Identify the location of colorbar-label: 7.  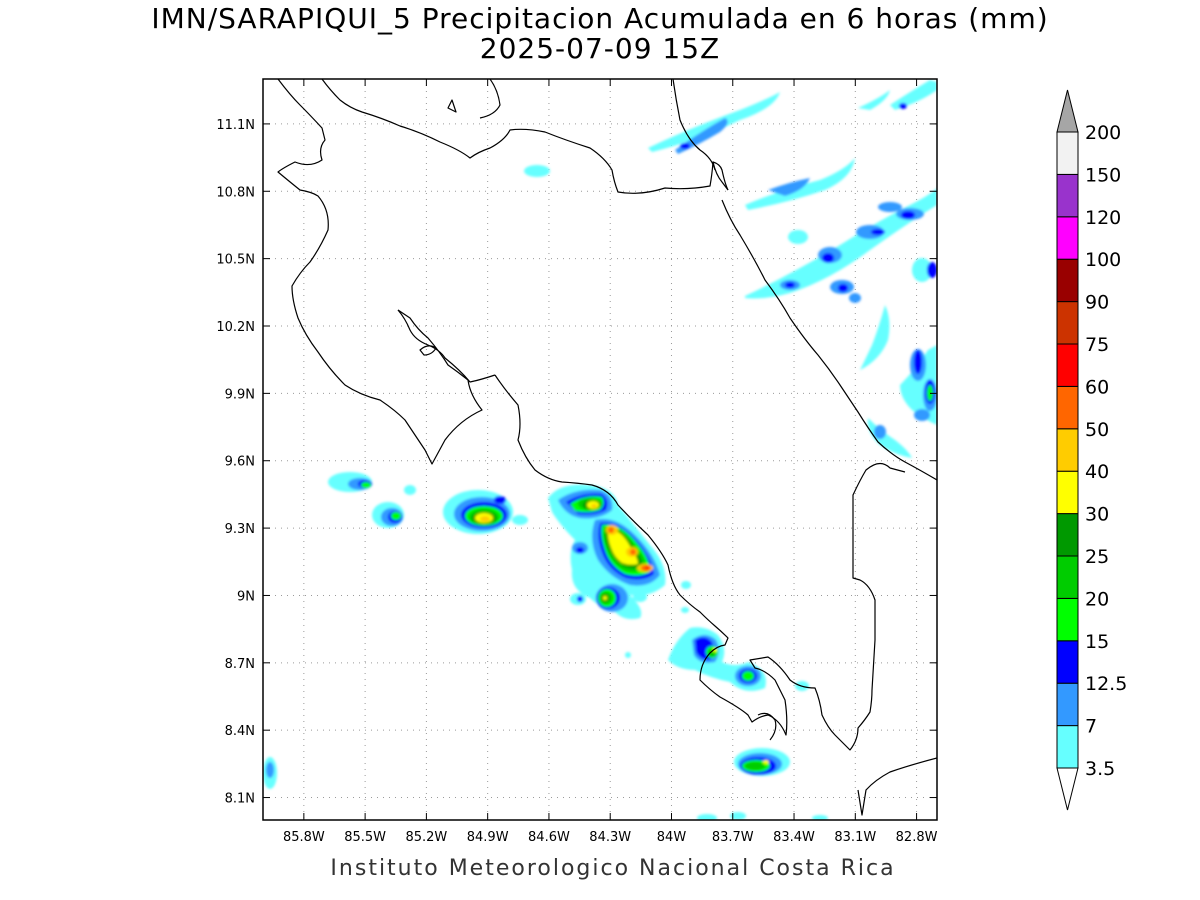
(1091, 727).